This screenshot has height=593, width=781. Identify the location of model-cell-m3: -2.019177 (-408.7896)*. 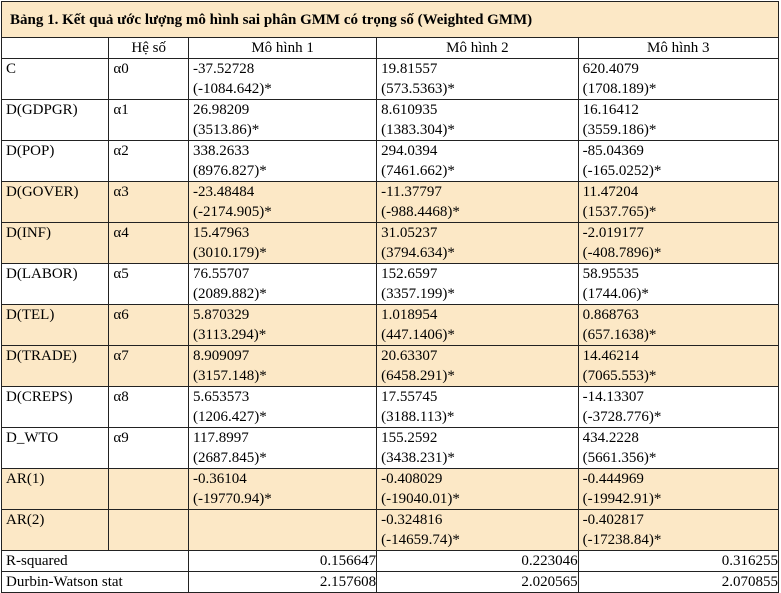
(678, 243).